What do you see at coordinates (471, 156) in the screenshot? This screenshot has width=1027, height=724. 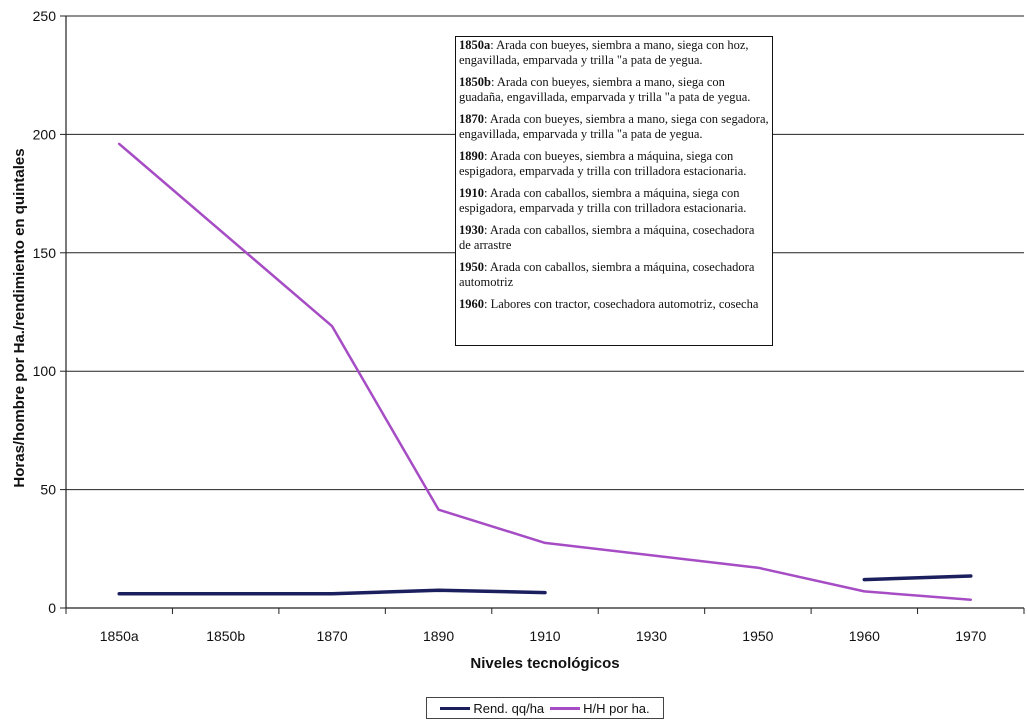 I see `annotation-entry-label: 1890` at bounding box center [471, 156].